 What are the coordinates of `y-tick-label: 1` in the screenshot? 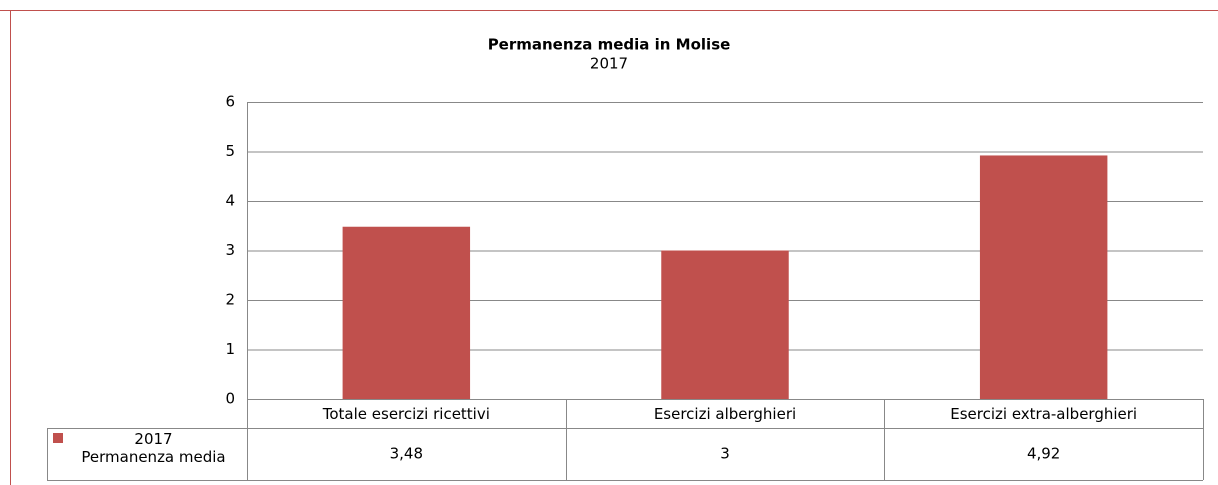 It's located at (230, 349).